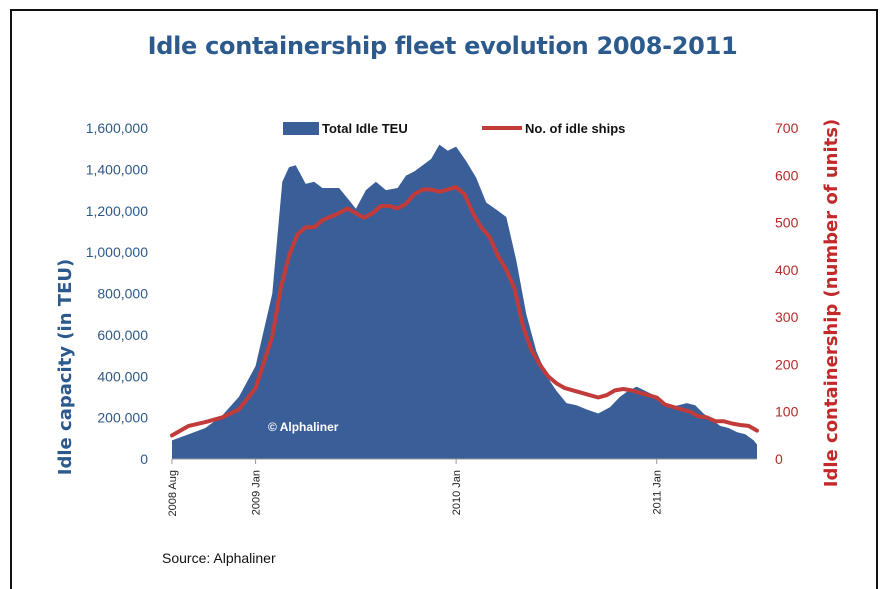 The image size is (885, 589). What do you see at coordinates (831, 303) in the screenshot?
I see `y-axis-right-label: Idle containership (number of units)` at bounding box center [831, 303].